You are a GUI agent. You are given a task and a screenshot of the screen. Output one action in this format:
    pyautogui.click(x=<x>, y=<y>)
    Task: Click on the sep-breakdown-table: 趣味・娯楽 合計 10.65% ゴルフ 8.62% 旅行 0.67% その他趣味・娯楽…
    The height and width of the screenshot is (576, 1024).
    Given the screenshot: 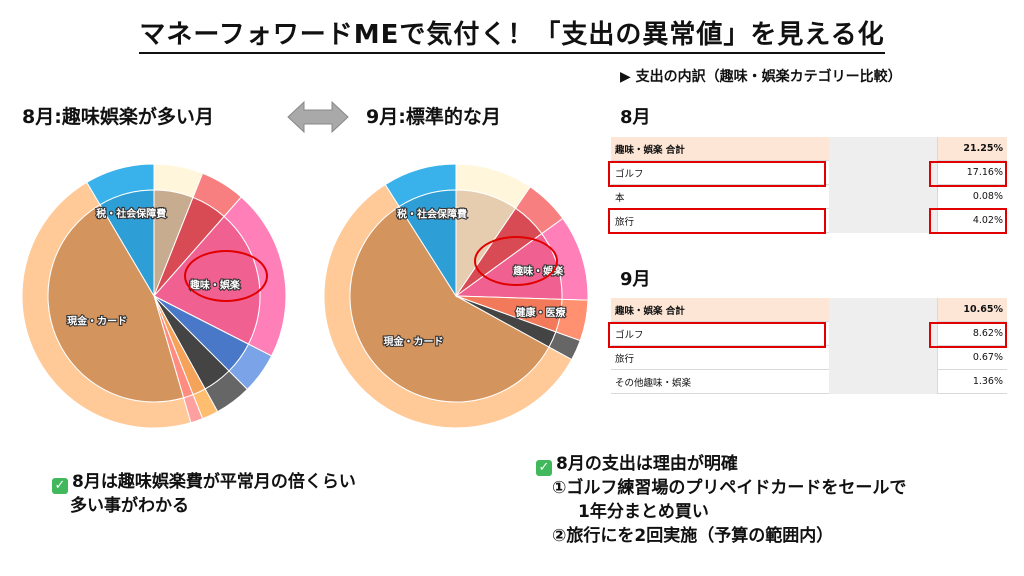 What is the action you would take?
    pyautogui.click(x=809, y=346)
    